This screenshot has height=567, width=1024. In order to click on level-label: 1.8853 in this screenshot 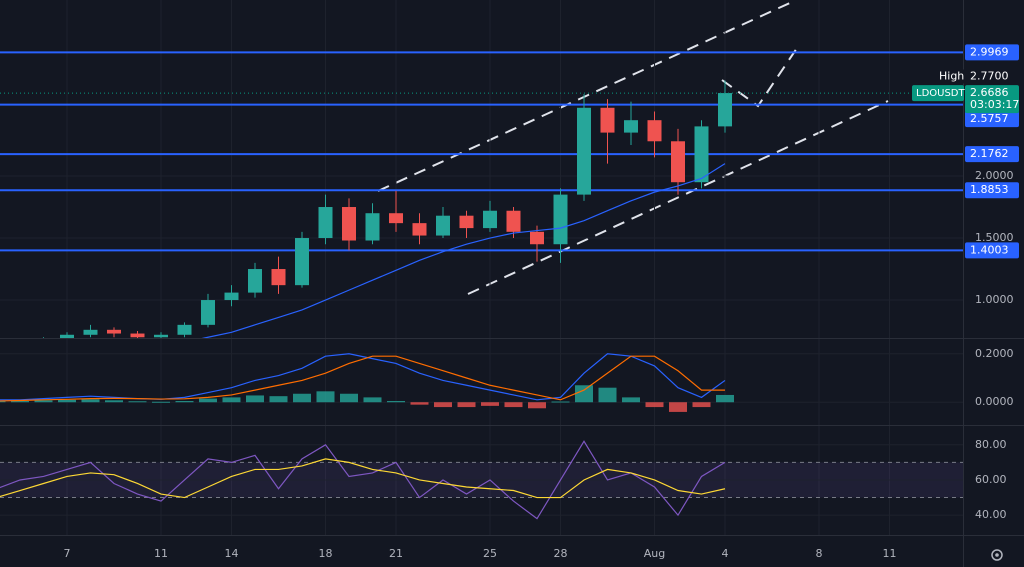, I will do `click(989, 189)`.